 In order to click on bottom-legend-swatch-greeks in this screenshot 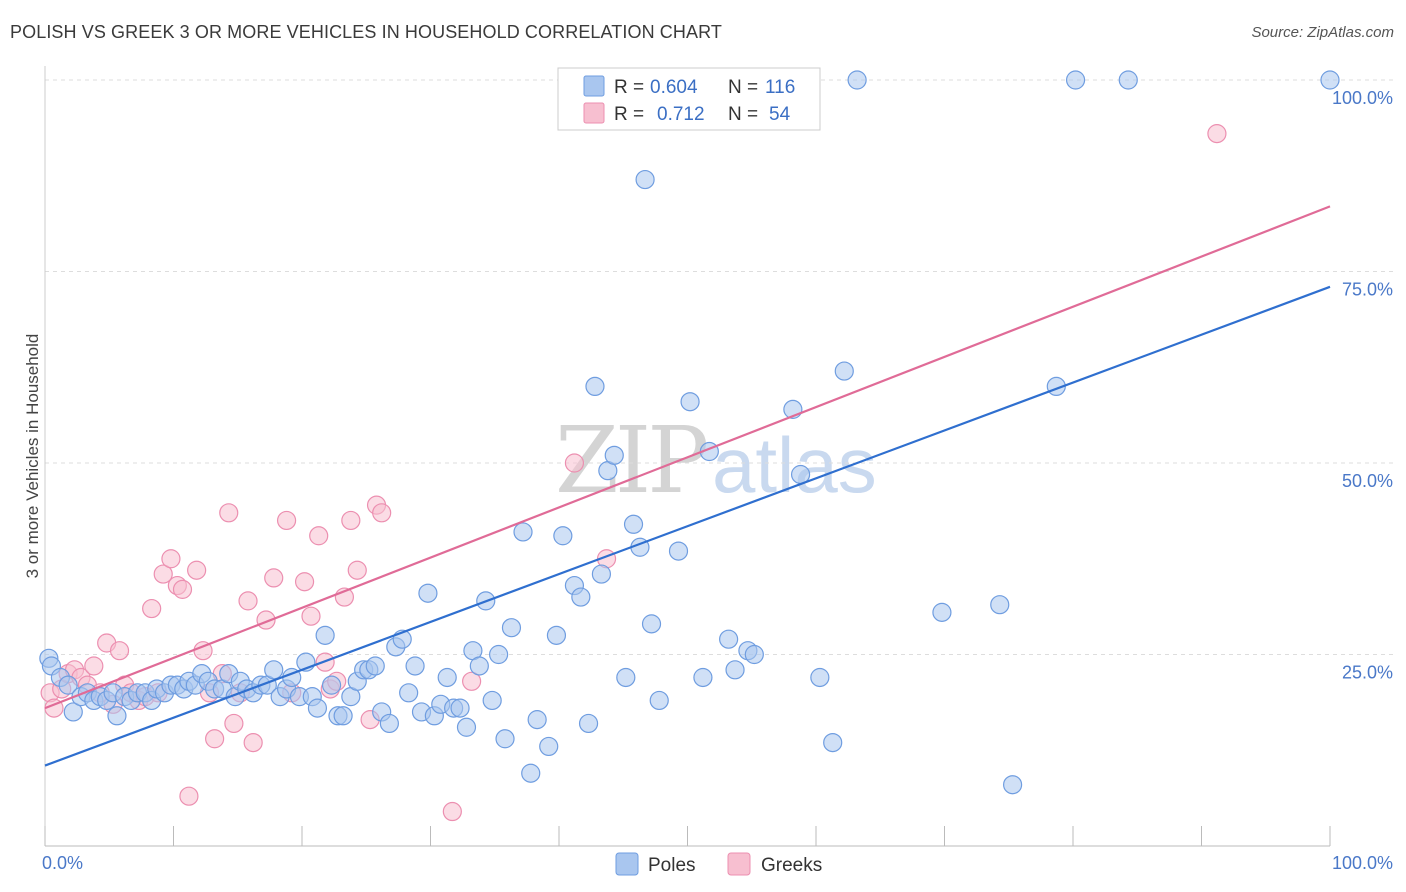, I will do `click(739, 864)`.